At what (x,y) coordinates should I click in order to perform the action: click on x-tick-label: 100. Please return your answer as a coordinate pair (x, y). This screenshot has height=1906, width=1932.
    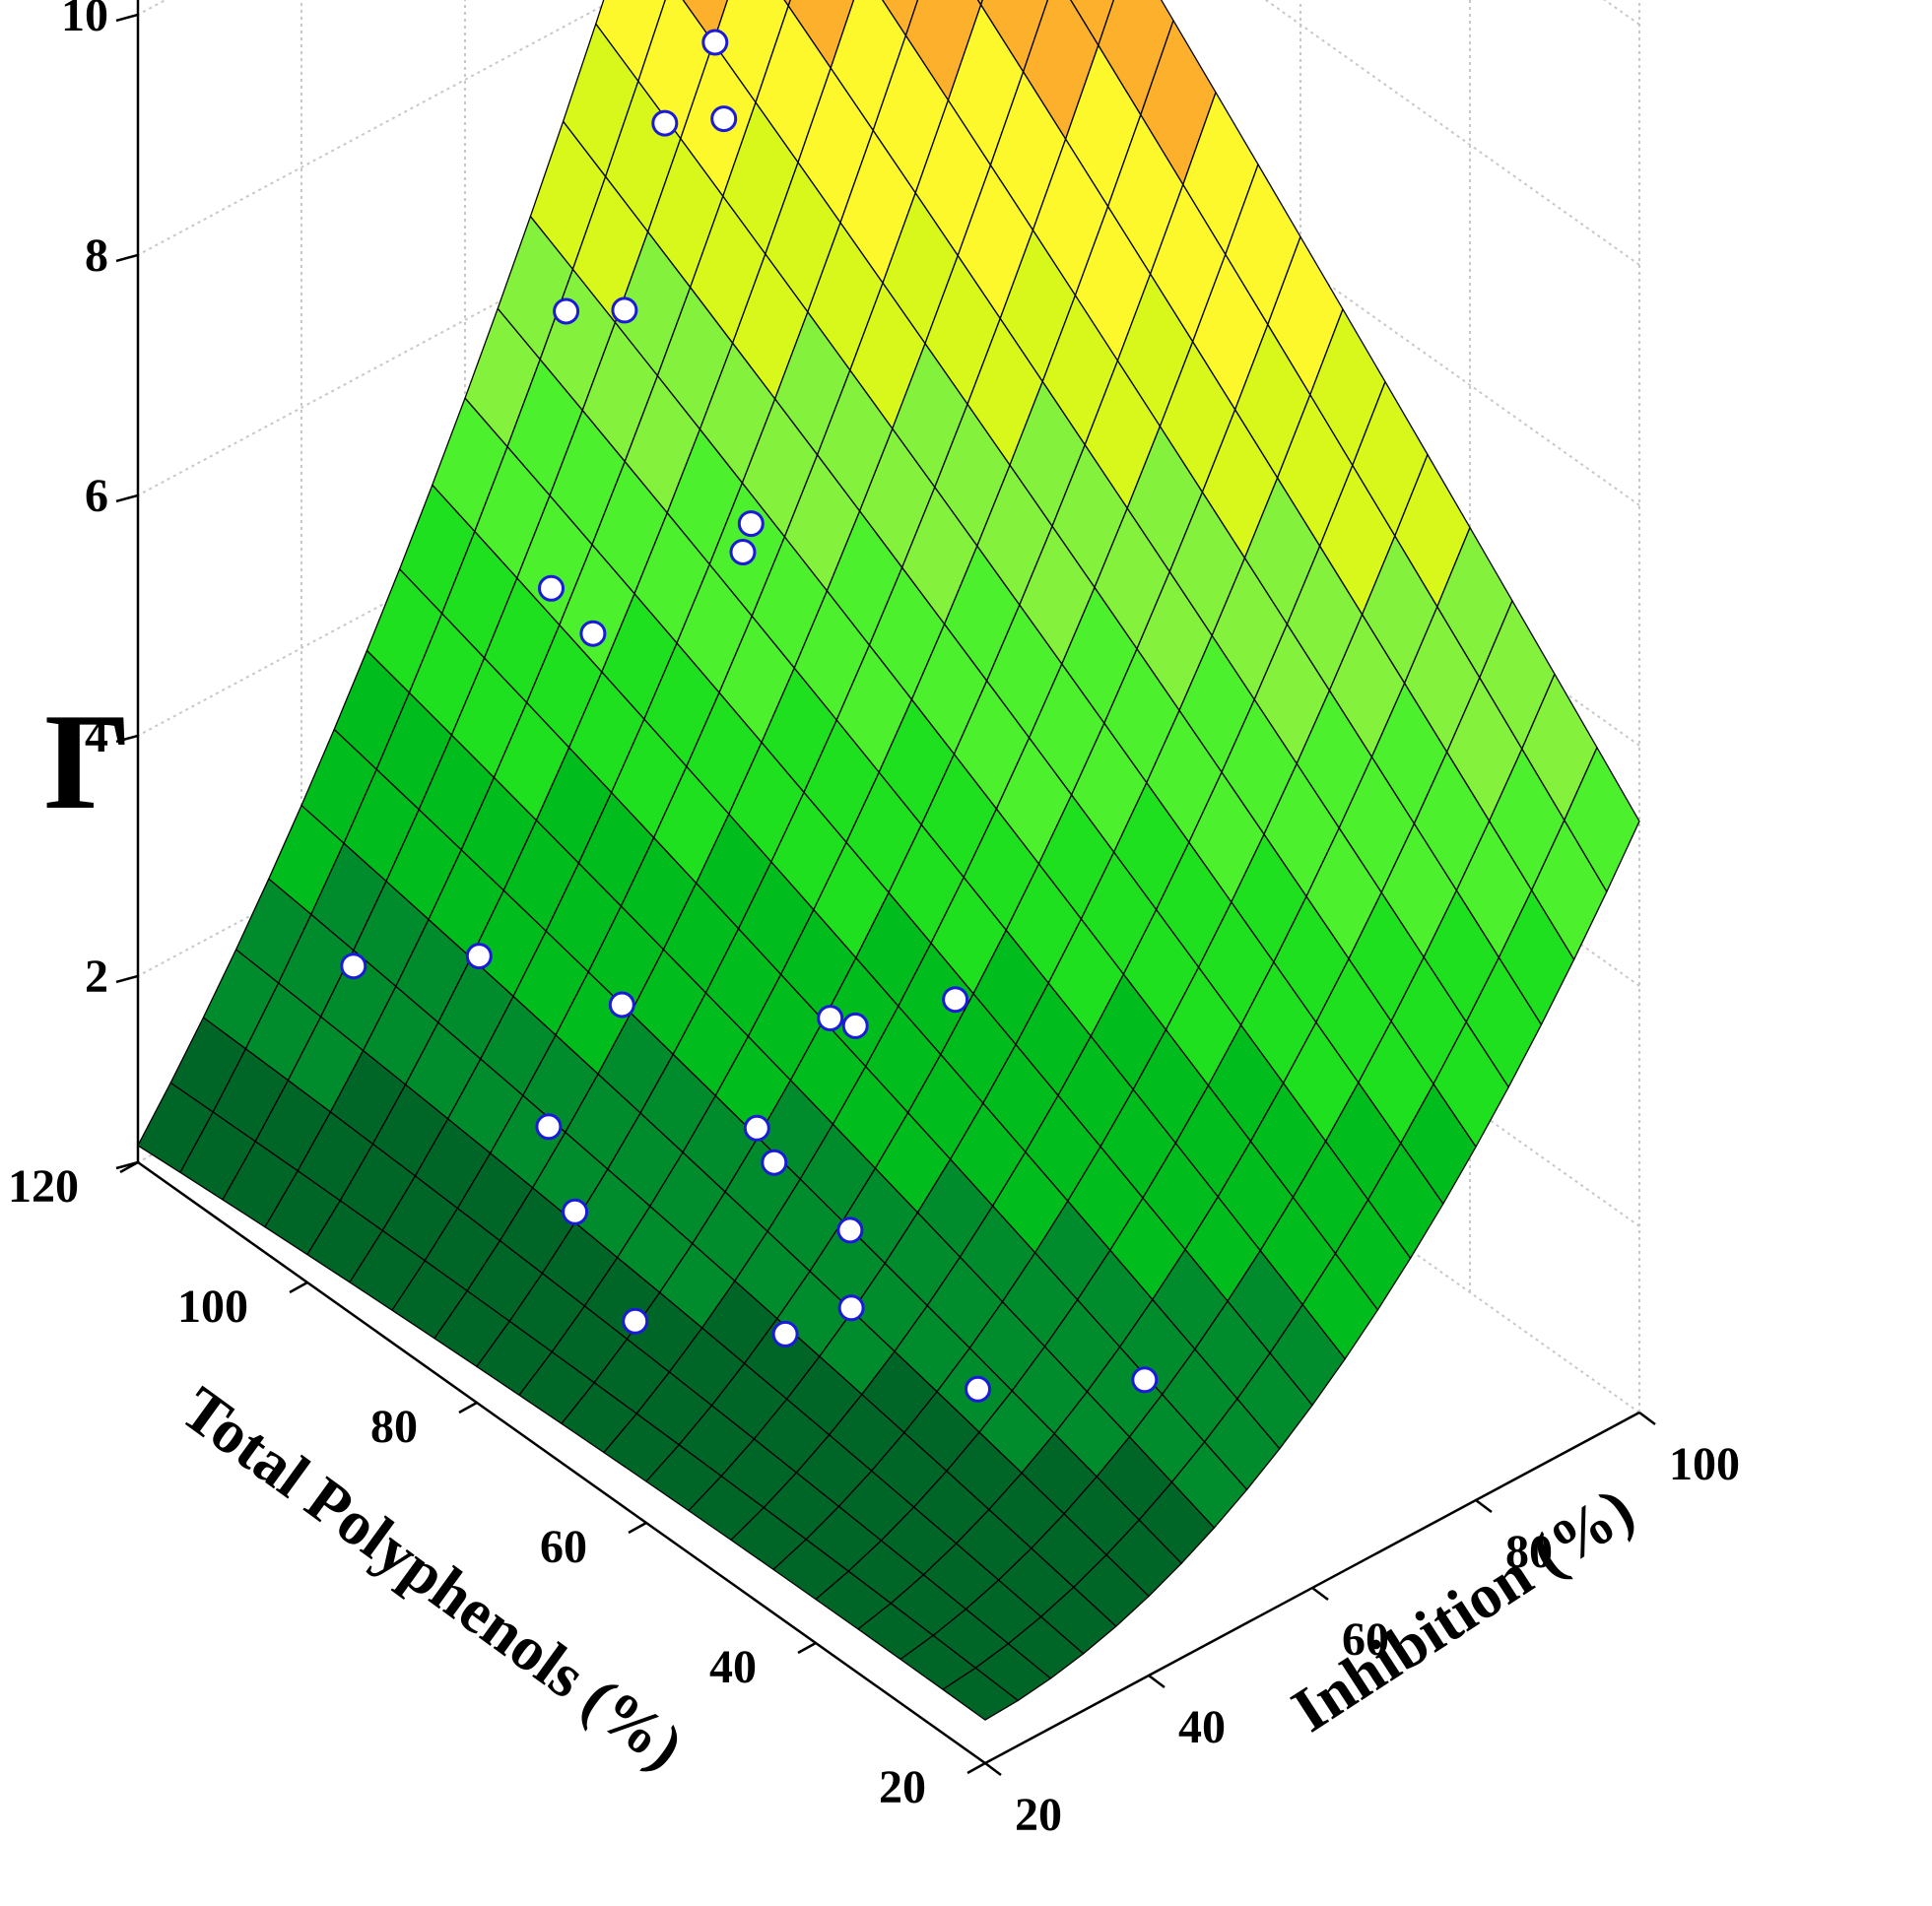
    Looking at the image, I should click on (212, 1307).